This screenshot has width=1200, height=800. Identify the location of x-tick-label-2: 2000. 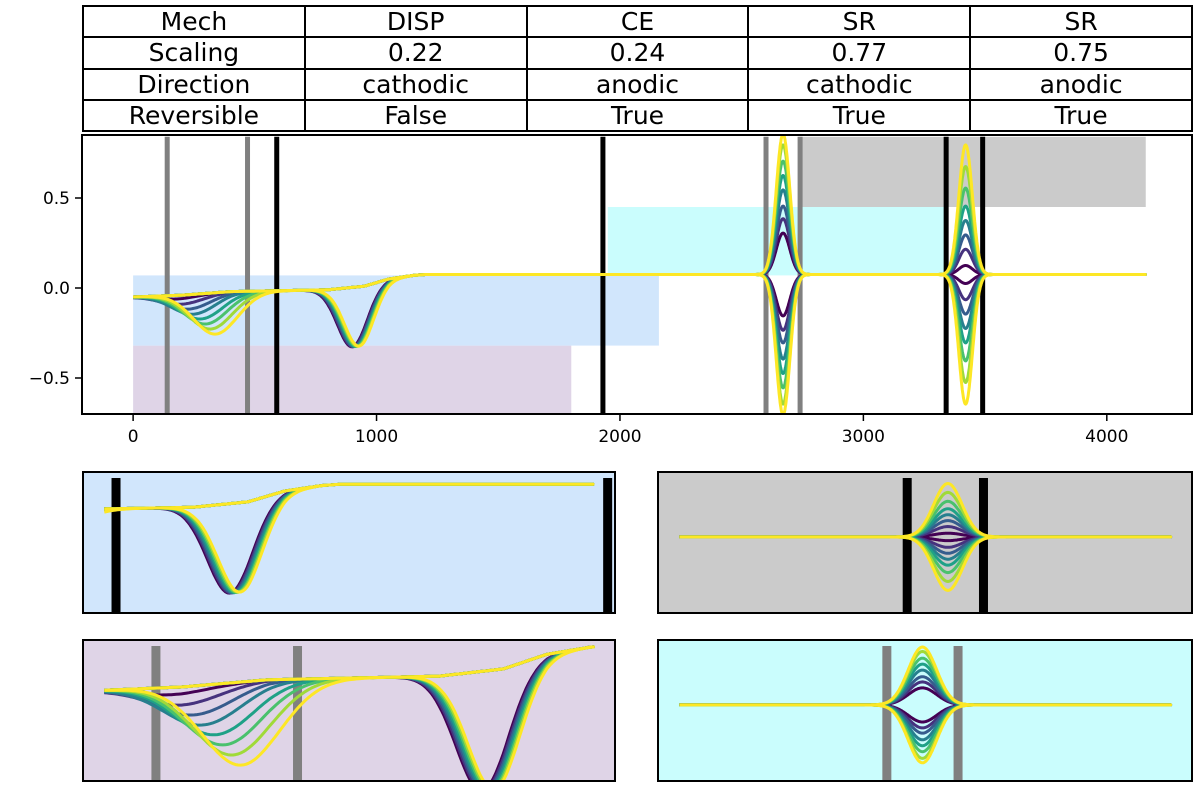
(619, 437).